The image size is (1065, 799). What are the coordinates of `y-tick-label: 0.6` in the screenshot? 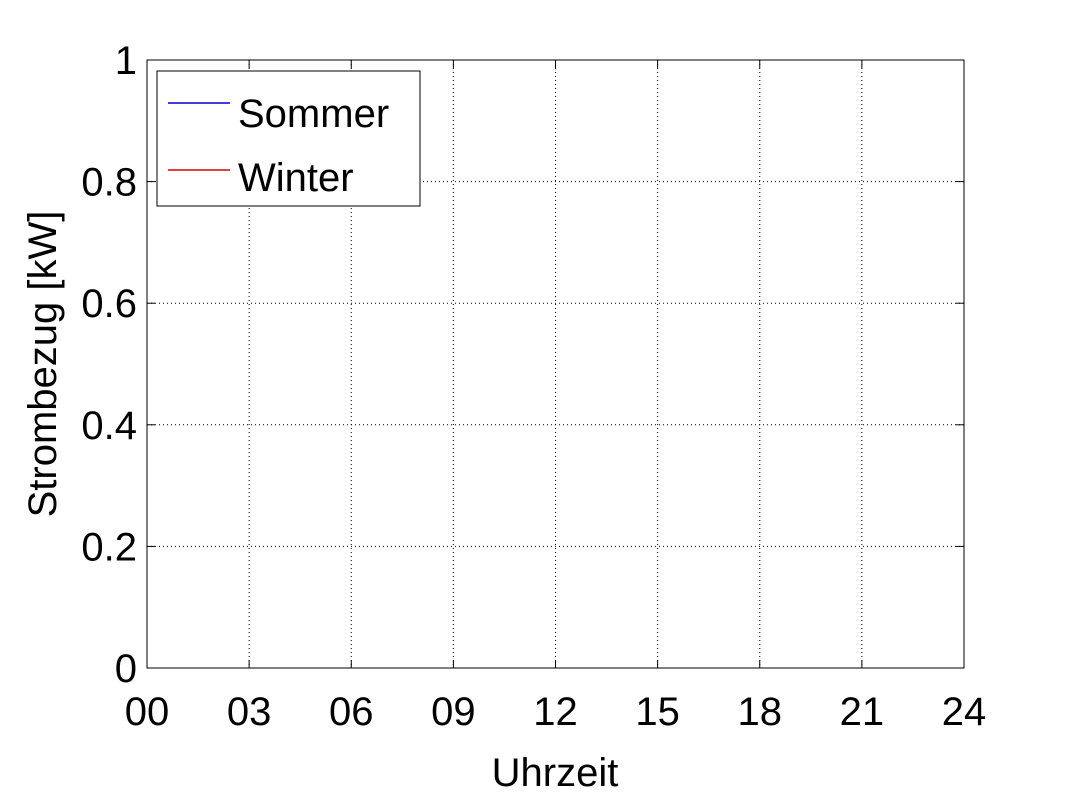 It's located at (109, 304).